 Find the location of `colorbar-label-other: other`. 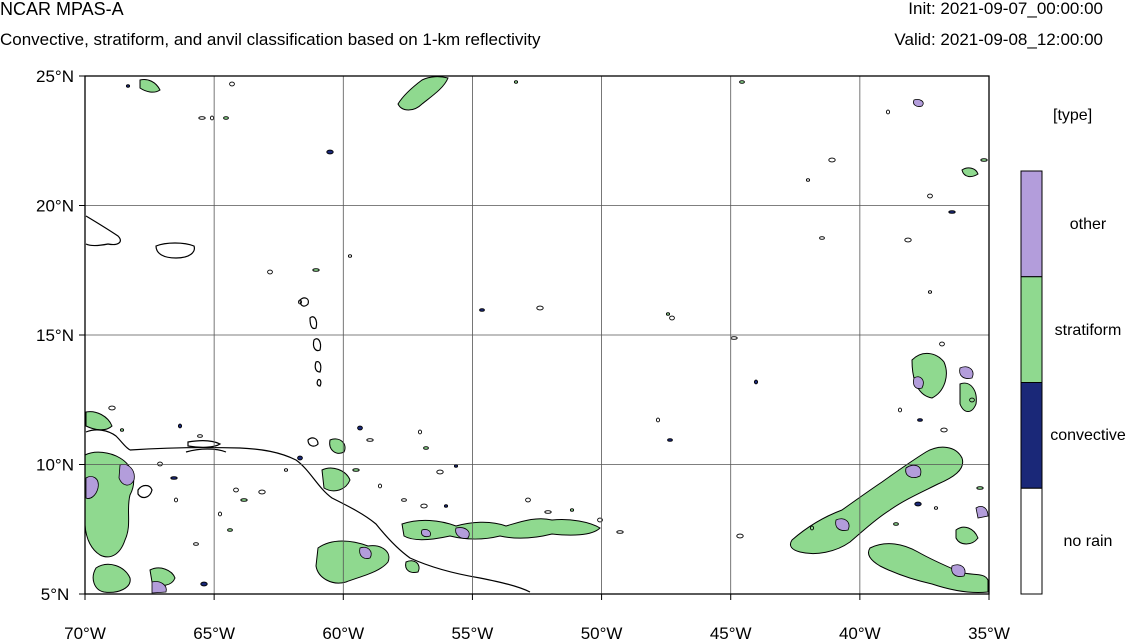

colorbar-label-other: other is located at coordinates (1088, 224).